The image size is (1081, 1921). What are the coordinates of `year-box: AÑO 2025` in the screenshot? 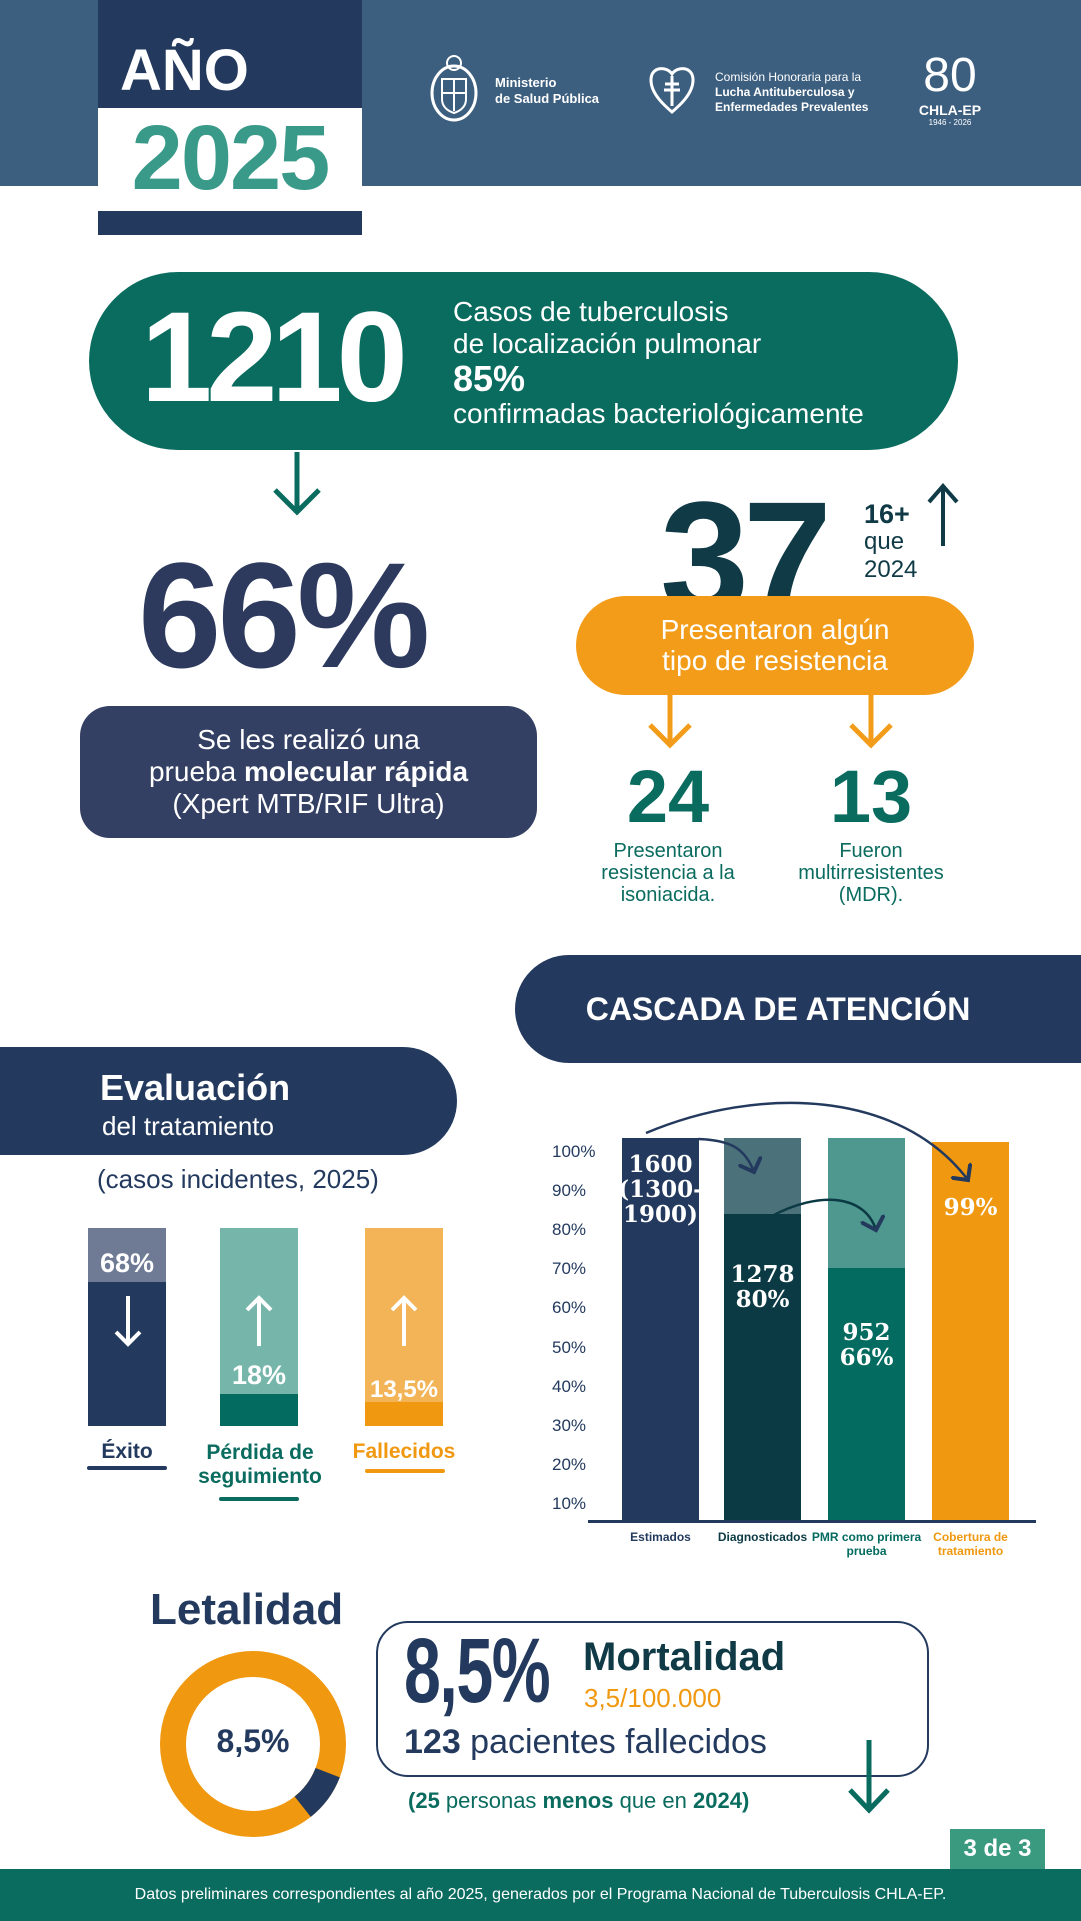 It's located at (230, 117).